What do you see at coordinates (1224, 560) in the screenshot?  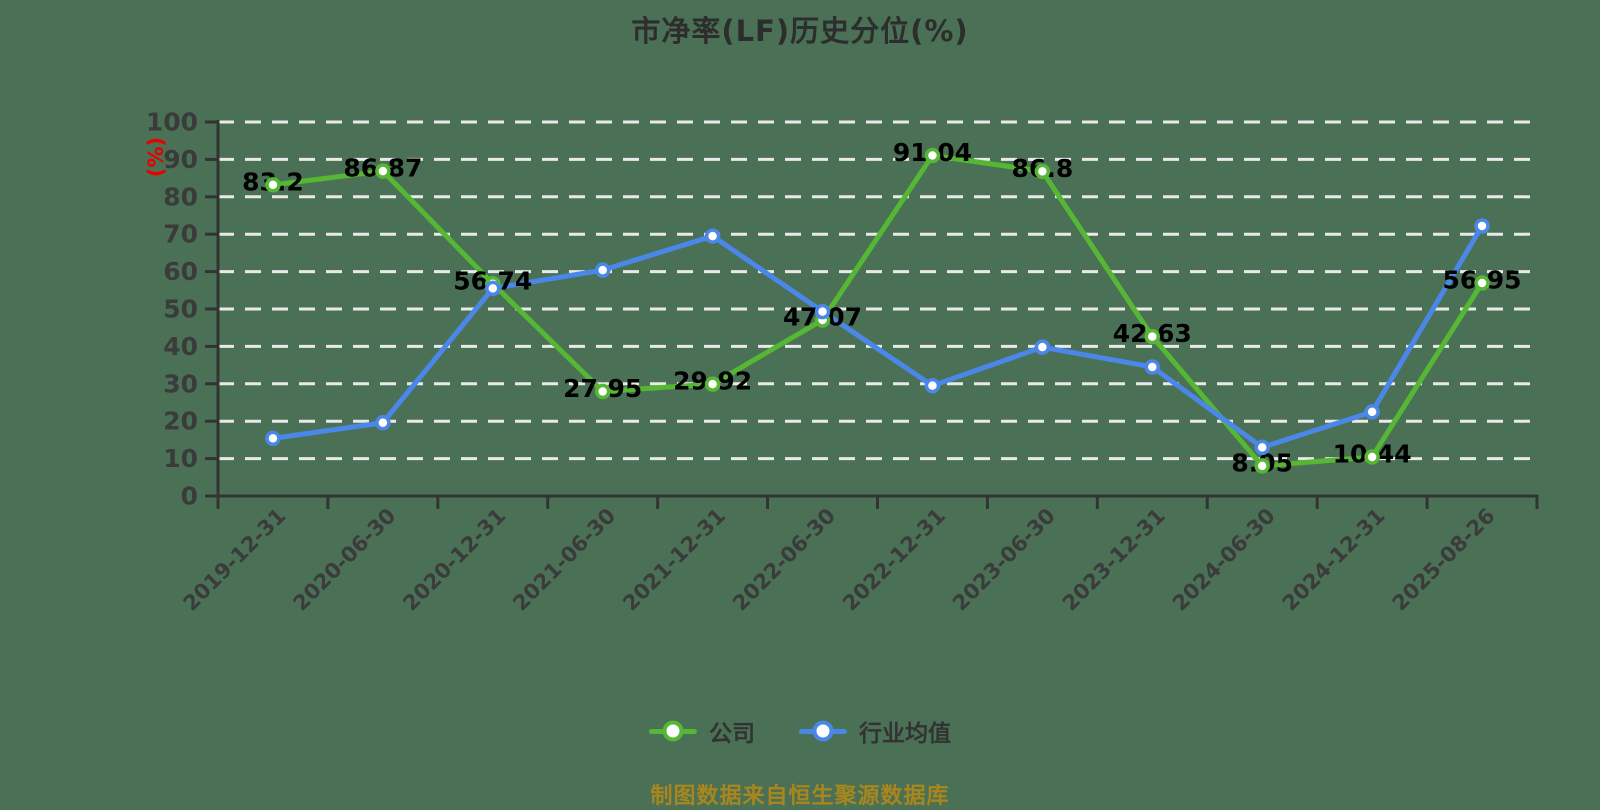 I see `x-axis-tick-label: 2024-06-30` at bounding box center [1224, 560].